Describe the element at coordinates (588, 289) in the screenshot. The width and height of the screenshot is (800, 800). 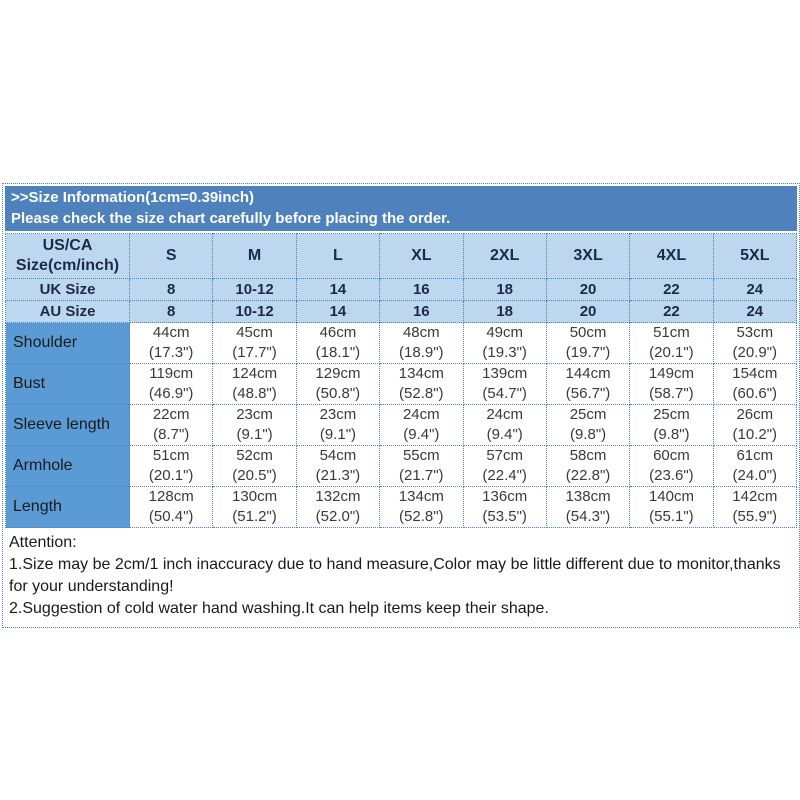
I see `uk-size-value-3xl: 20` at that location.